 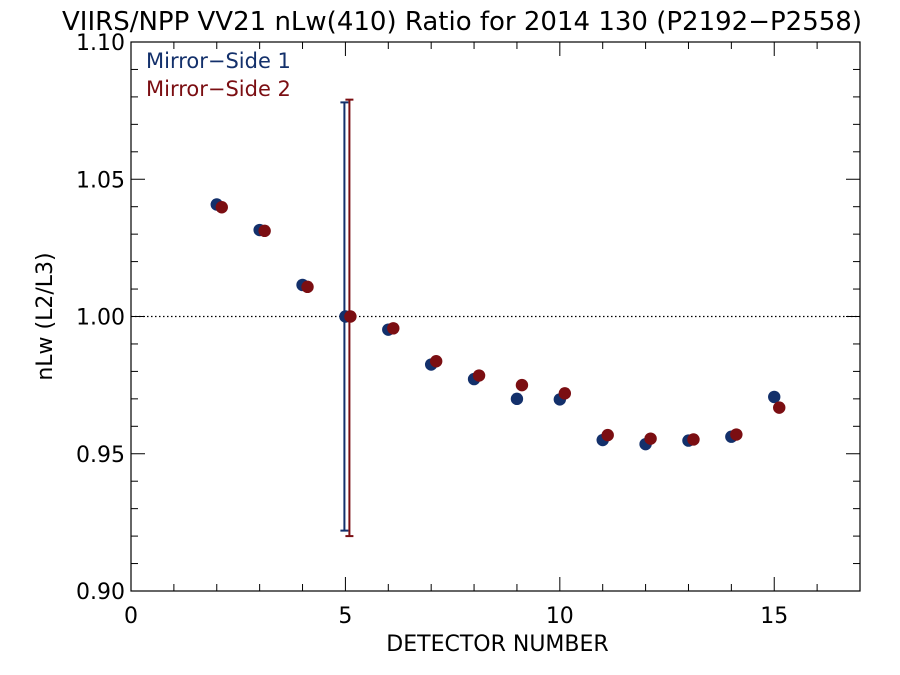 I want to click on x-tick-label: 5, so click(x=345, y=616).